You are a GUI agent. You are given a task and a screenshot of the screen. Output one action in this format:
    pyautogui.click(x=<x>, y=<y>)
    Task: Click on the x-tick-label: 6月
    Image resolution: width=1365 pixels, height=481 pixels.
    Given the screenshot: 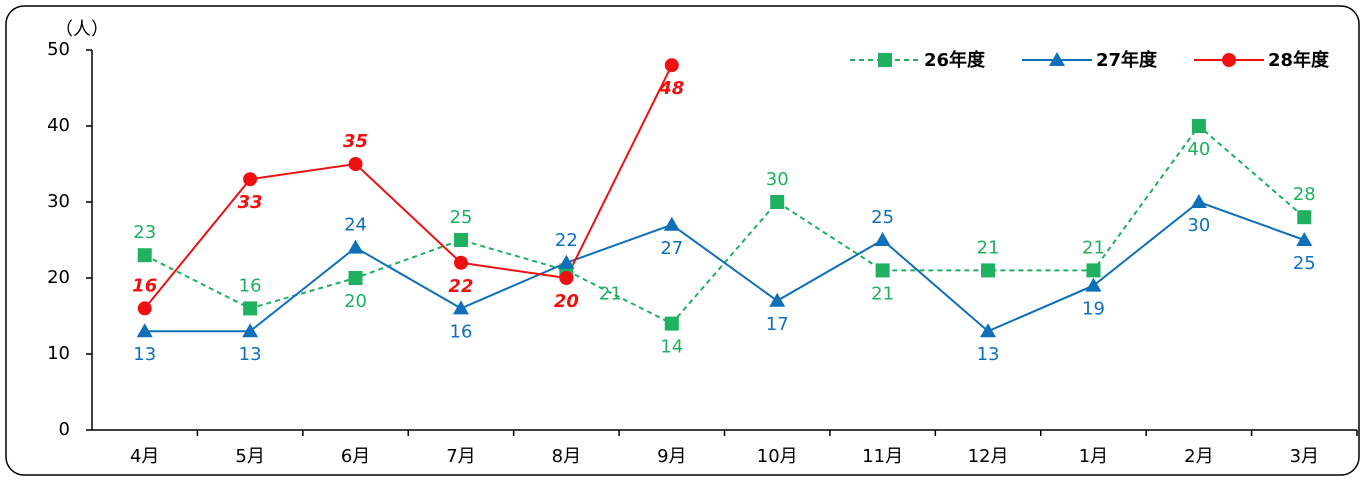 What is the action you would take?
    pyautogui.click(x=355, y=456)
    